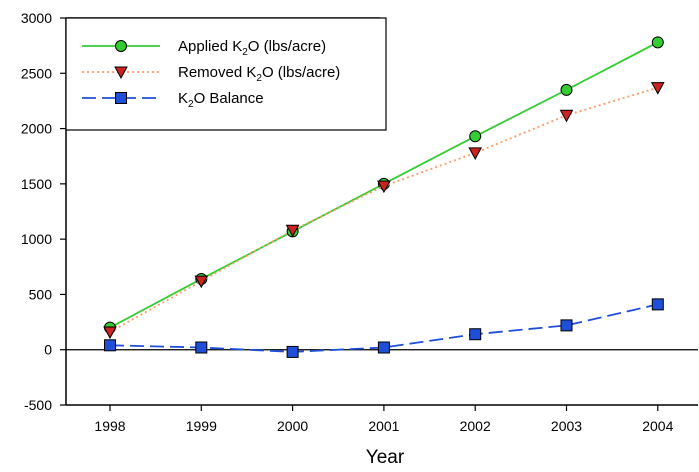 The image size is (699, 472). Describe the element at coordinates (383, 426) in the screenshot. I see `x-tick-label: 2001` at that location.